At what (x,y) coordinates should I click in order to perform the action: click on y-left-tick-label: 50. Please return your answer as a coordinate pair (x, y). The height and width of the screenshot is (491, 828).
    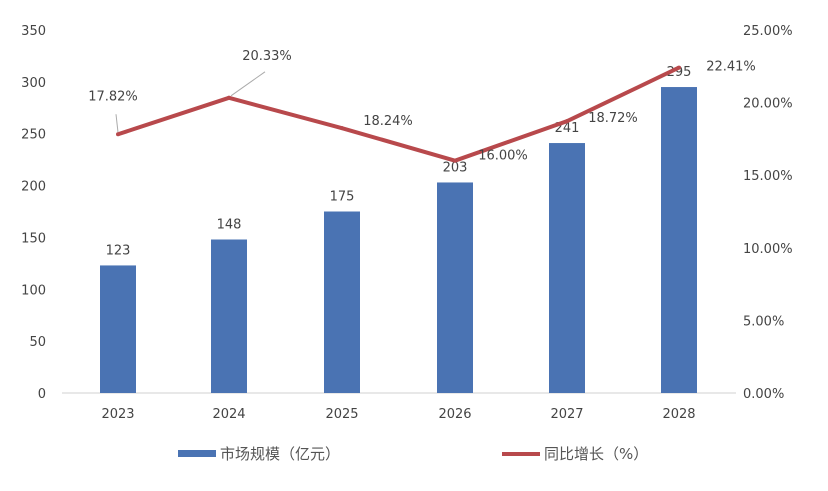
    Looking at the image, I should click on (37, 342).